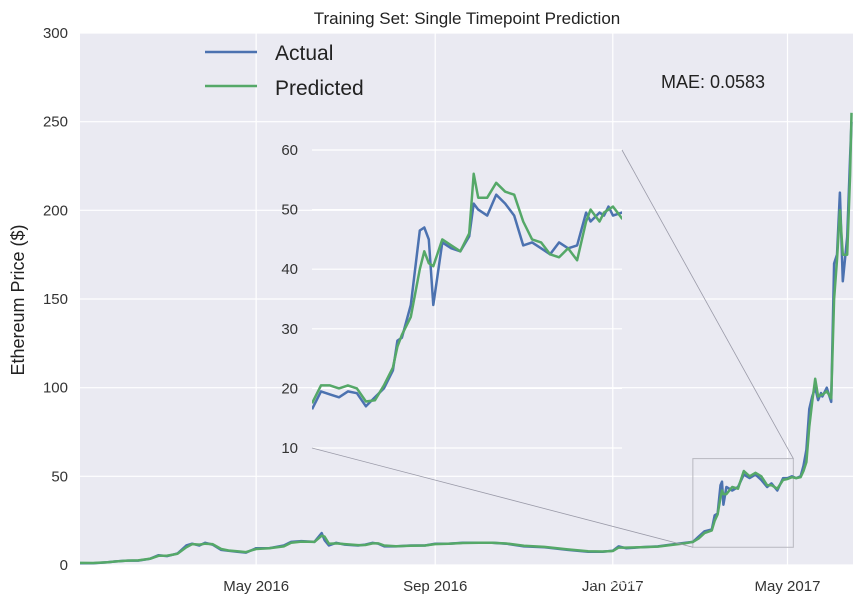  Describe the element at coordinates (304, 53) in the screenshot. I see `legend-label-actual: Actual` at that location.